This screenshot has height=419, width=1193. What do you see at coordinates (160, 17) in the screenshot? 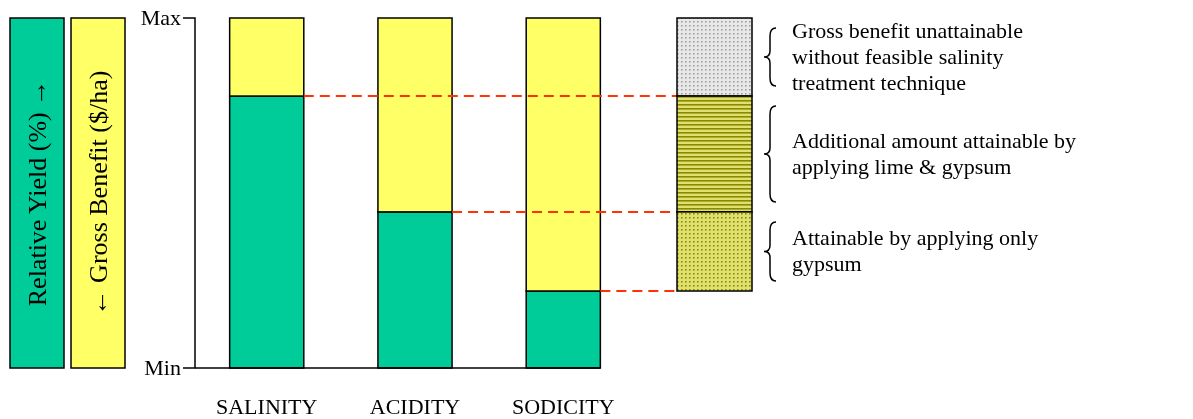
I see `text: Max` at bounding box center [160, 17].